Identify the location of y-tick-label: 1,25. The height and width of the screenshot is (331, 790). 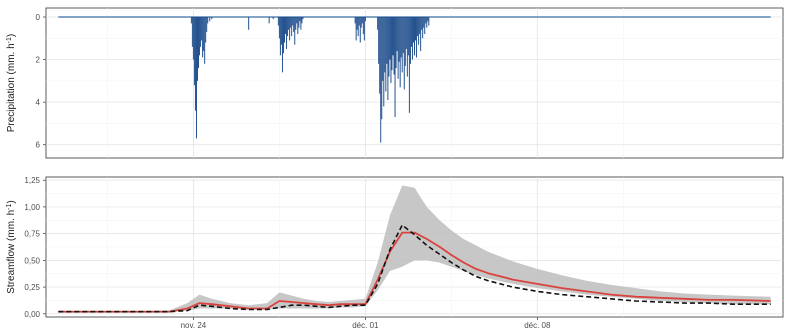
(32, 180).